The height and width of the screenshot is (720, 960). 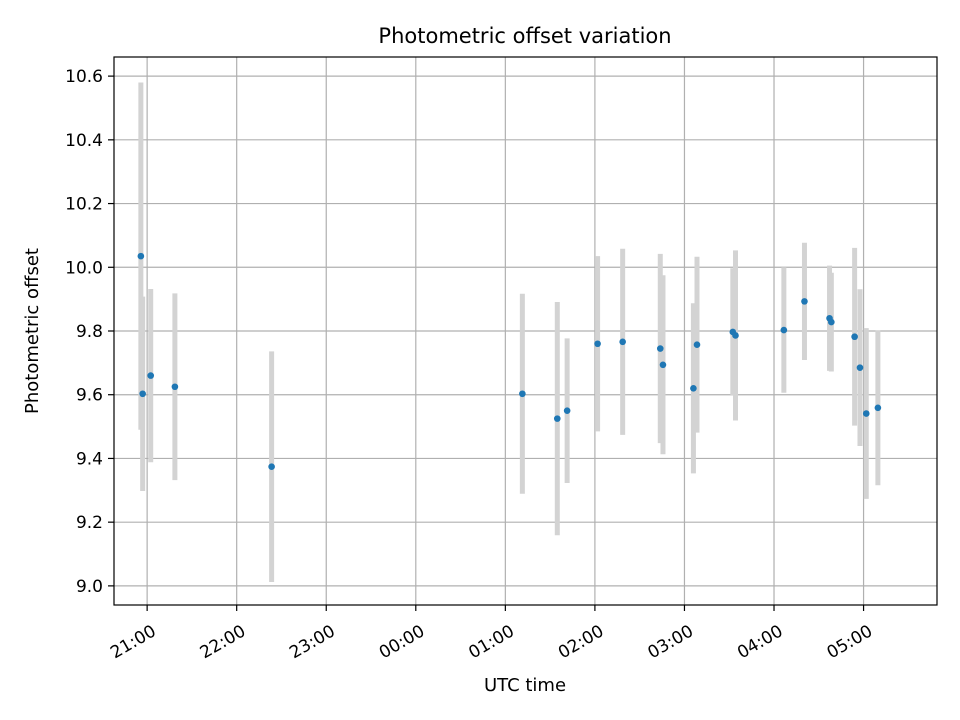 What do you see at coordinates (84, 268) in the screenshot?
I see `y-tick-label: 10.0` at bounding box center [84, 268].